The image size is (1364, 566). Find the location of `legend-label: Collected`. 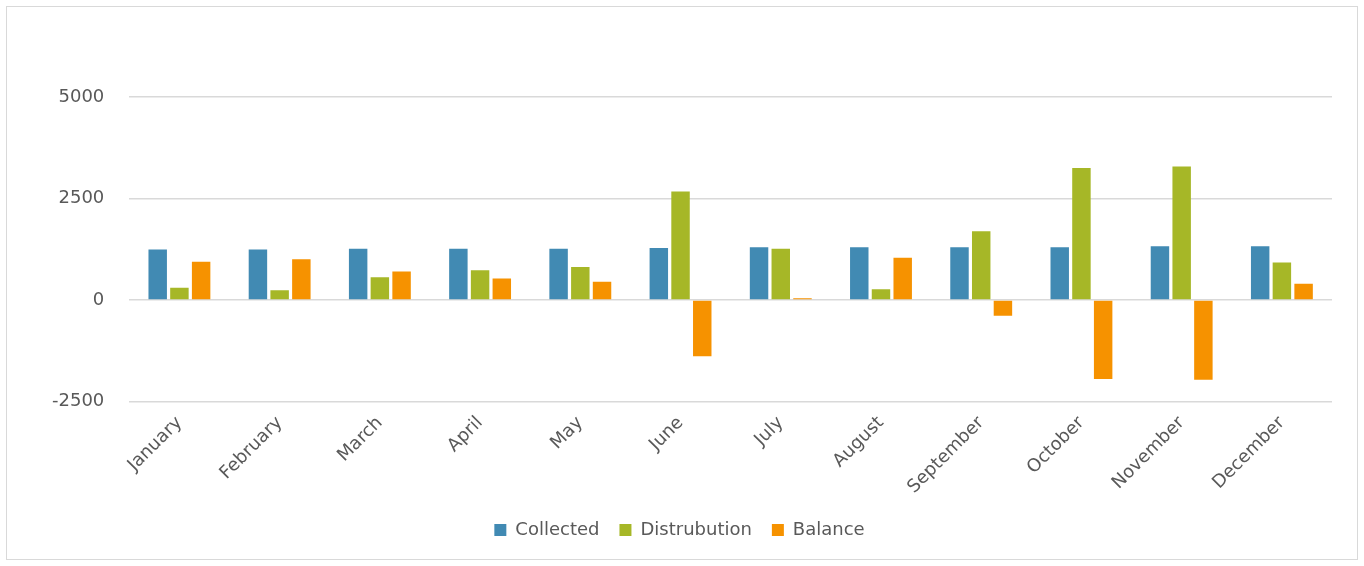

legend-label: Collected is located at coordinates (557, 528).